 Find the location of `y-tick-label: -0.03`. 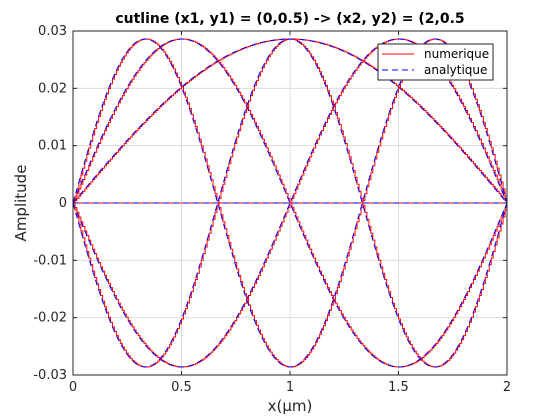

y-tick-label: -0.03 is located at coordinates (50, 375).